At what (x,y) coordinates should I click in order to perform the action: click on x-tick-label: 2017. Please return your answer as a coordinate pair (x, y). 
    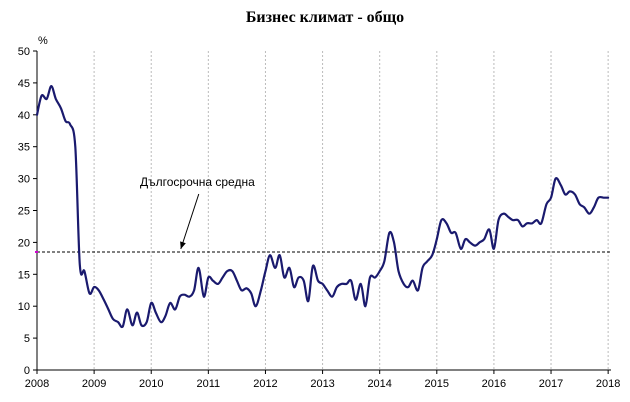
    Looking at the image, I should click on (551, 384).